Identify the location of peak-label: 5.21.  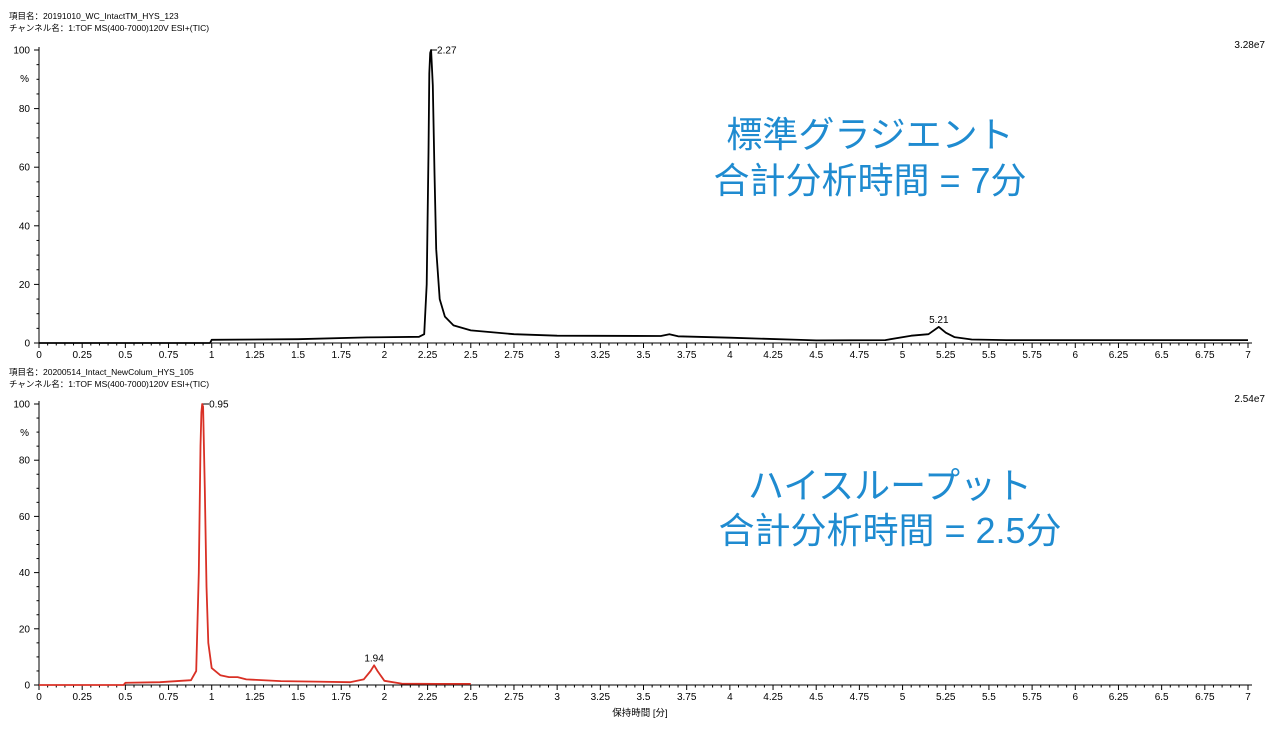
(939, 320).